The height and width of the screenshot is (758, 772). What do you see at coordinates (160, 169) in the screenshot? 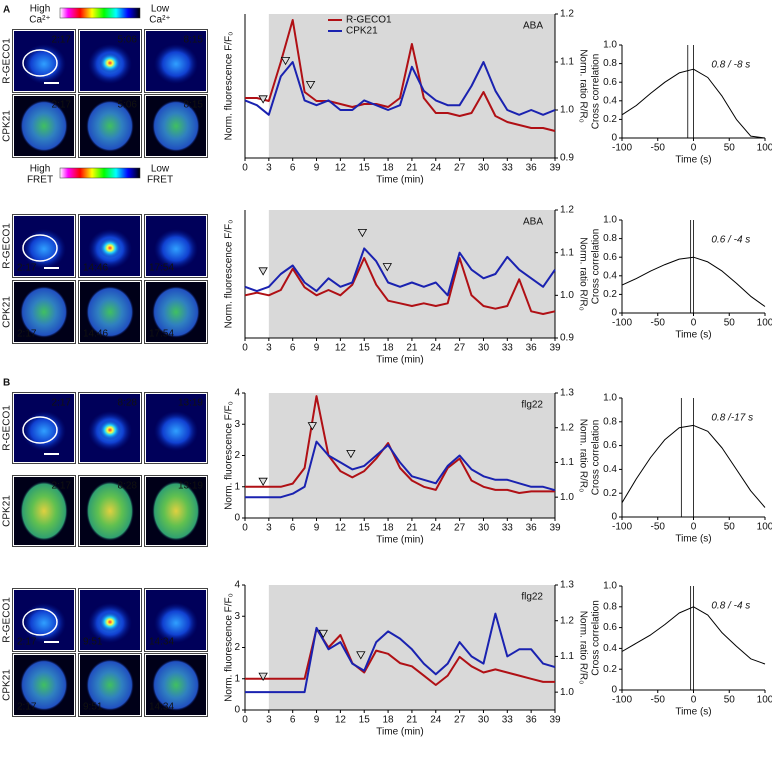
I see `scale-label: Low` at bounding box center [160, 169].